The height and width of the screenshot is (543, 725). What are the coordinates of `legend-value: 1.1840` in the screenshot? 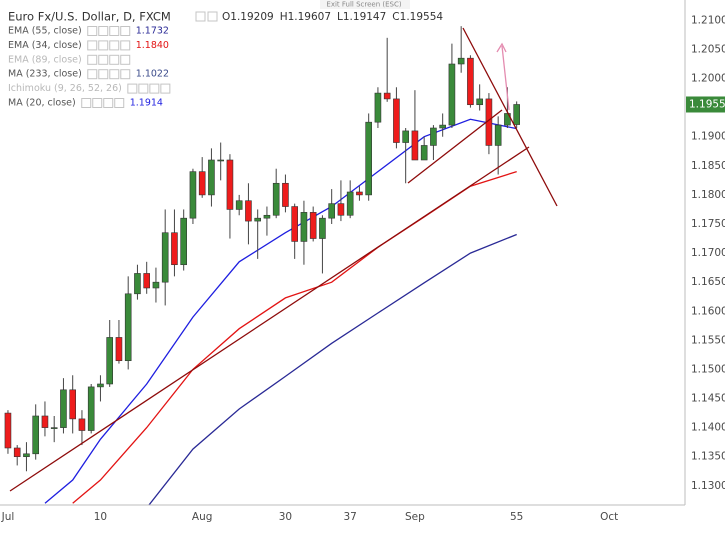 It's located at (152, 45).